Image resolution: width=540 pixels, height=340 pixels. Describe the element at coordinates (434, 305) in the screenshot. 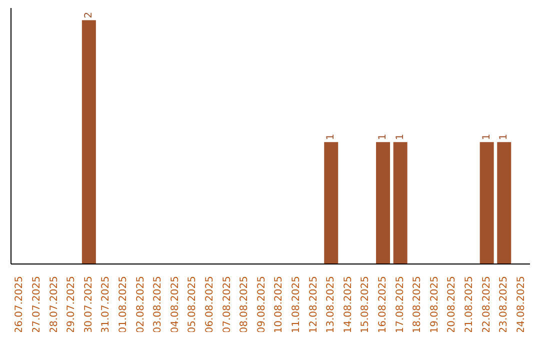

I see `x-tick-label: 19.08.2025` at that location.